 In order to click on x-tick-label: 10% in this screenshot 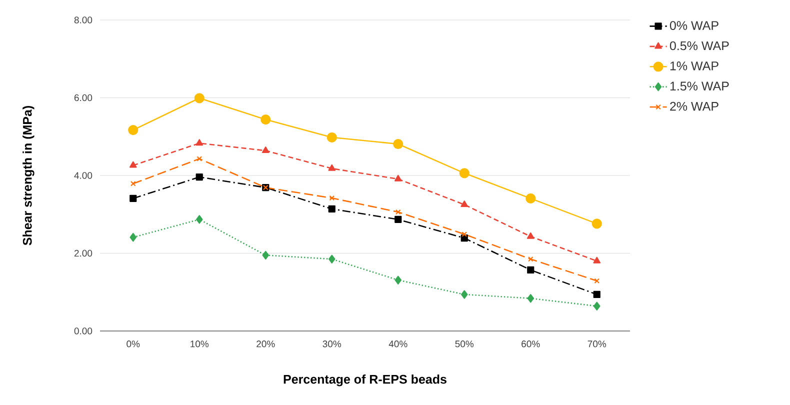, I will do `click(199, 344)`.